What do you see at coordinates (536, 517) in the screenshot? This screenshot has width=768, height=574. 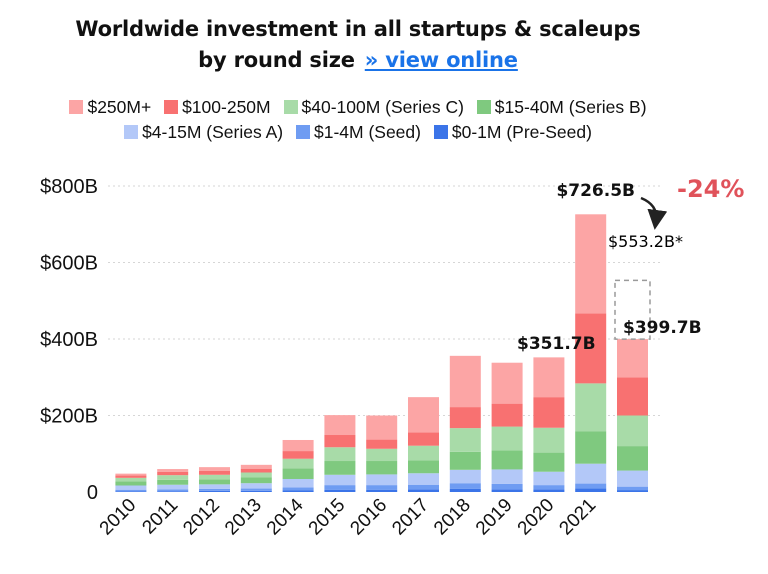 I see `x-tick-label: 2020` at bounding box center [536, 517].